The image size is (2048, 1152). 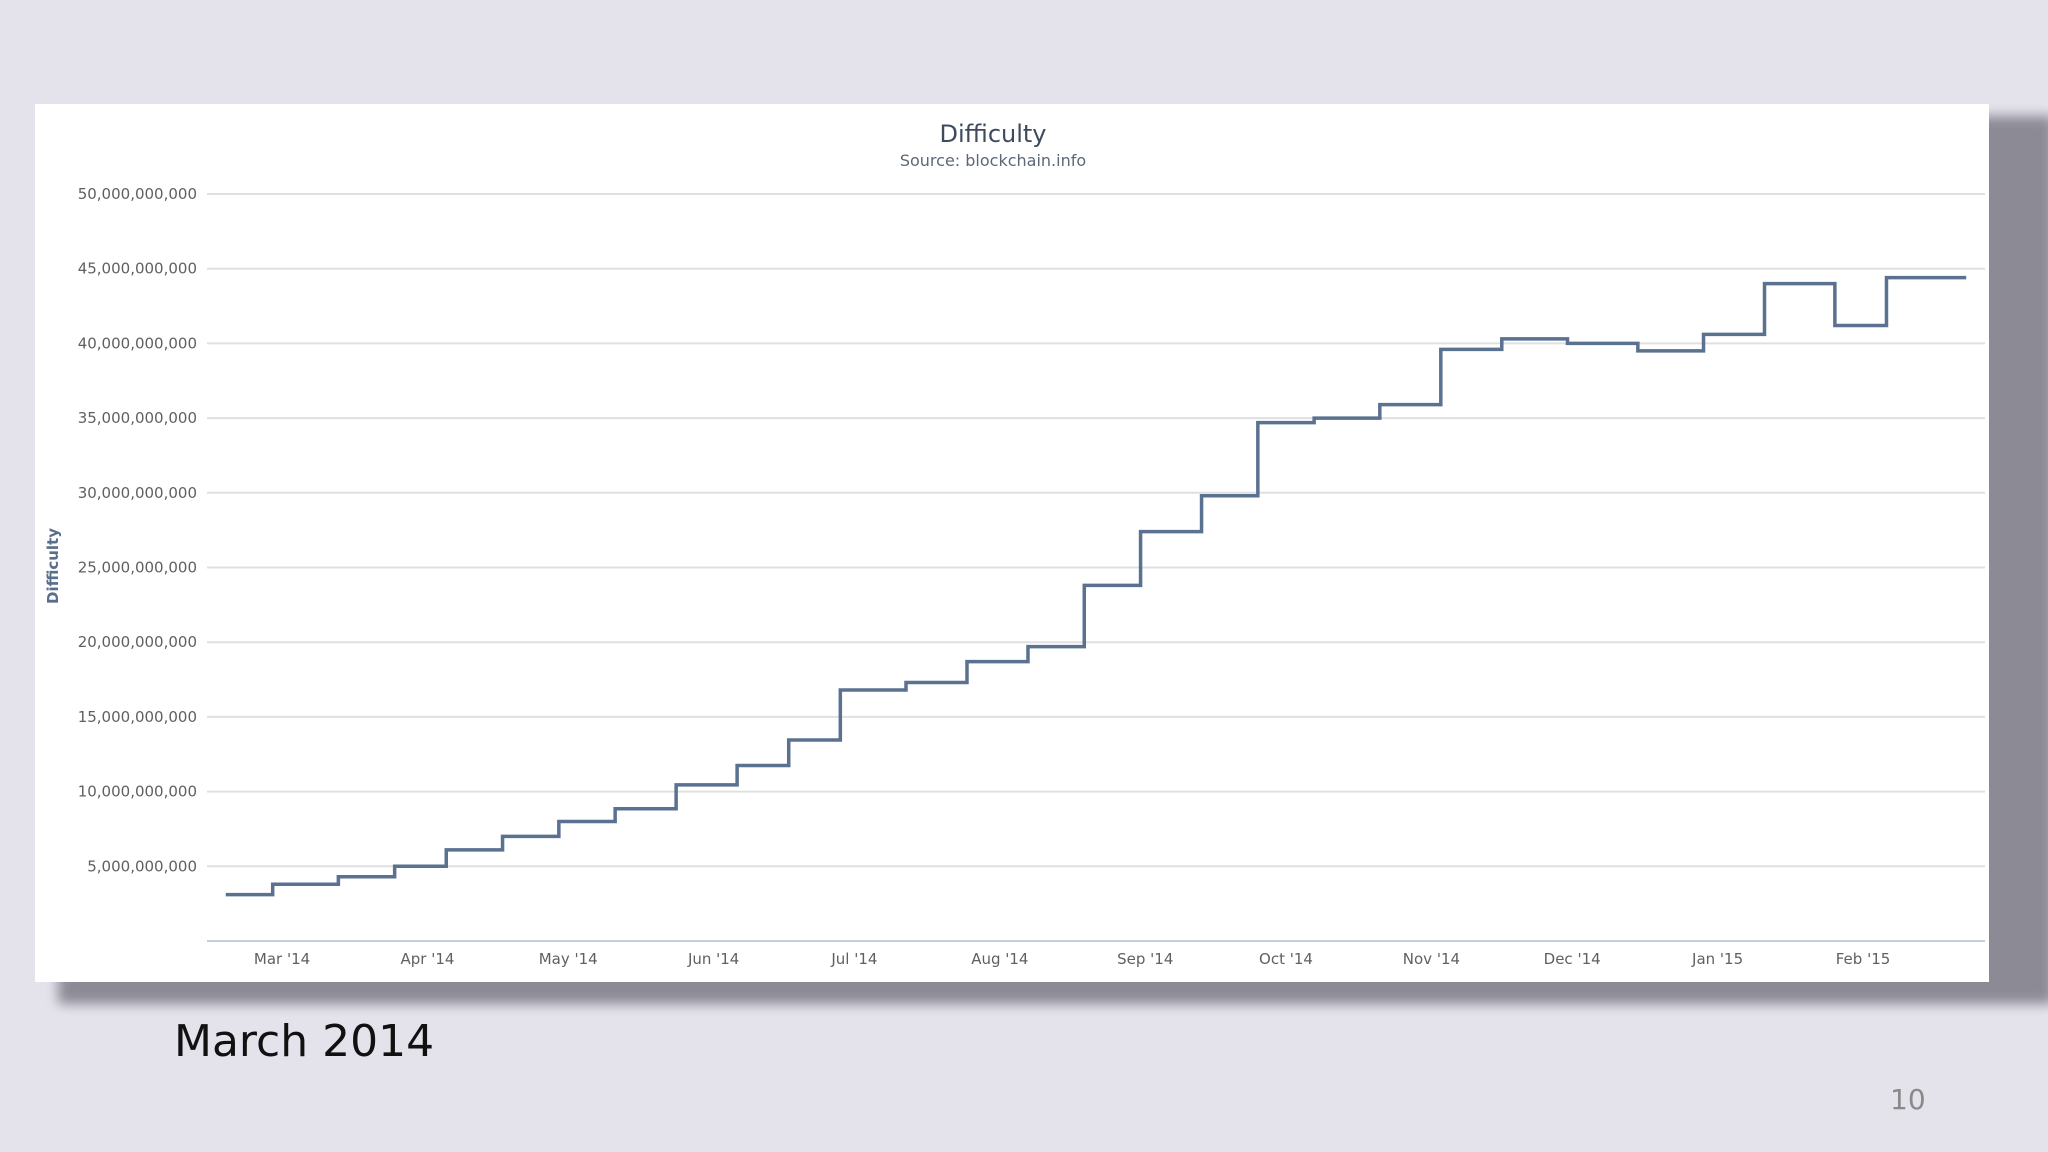 I want to click on slide-caption: March 2014, so click(x=304, y=1041).